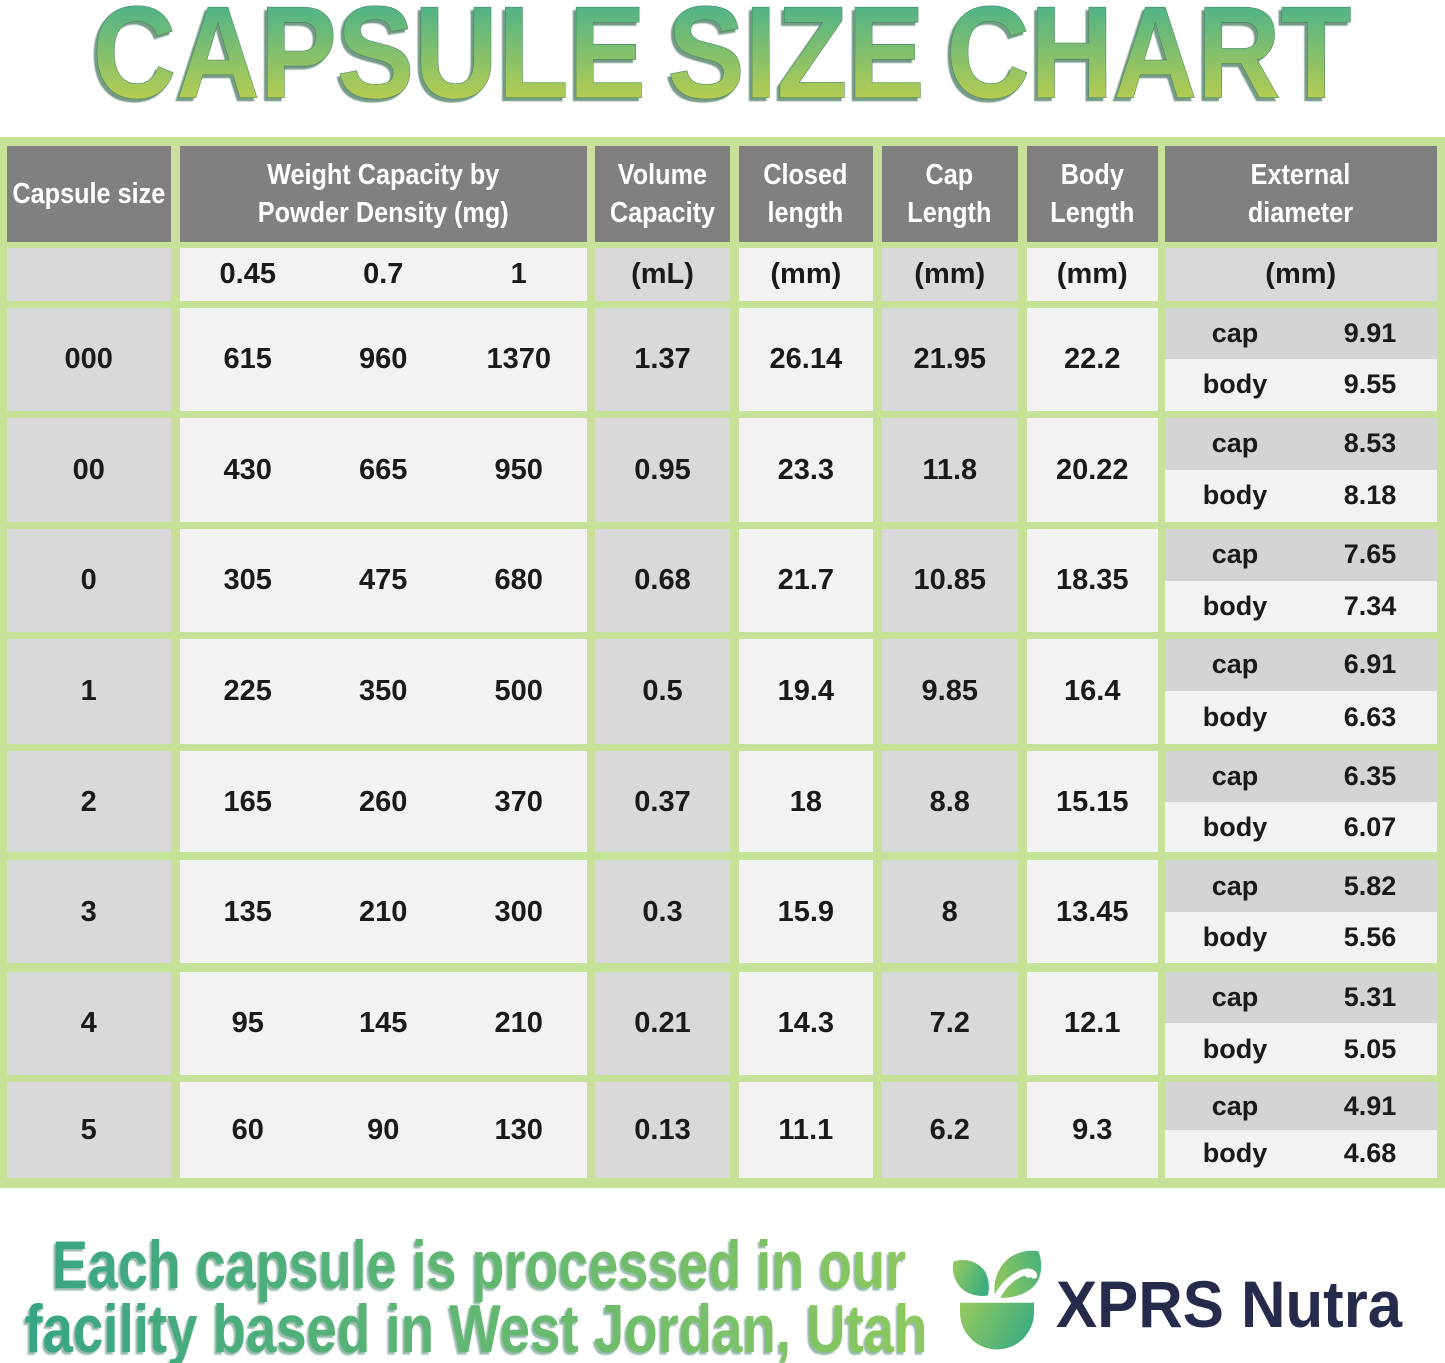  I want to click on svg-text:facility based in West Jordan,: facility based in West Jordan, Utah, so click(476, 1327).